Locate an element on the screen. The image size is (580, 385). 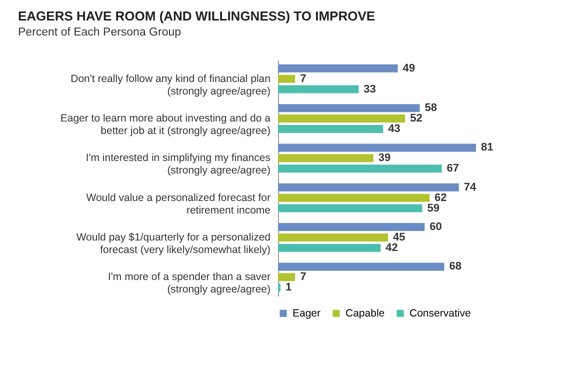
data-label: 59 is located at coordinates (433, 208).